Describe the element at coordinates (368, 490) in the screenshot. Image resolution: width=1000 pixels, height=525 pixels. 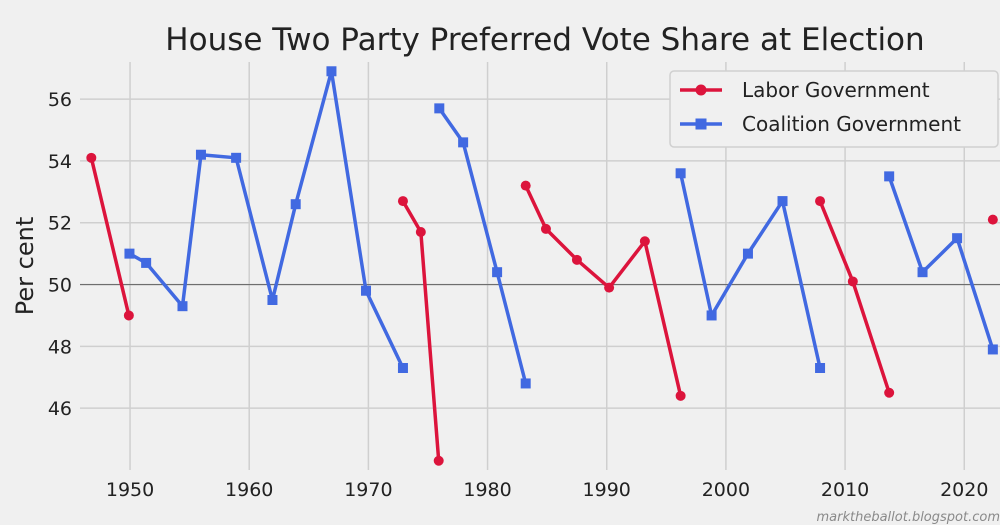
I see `x-tick-label: 1970` at that location.